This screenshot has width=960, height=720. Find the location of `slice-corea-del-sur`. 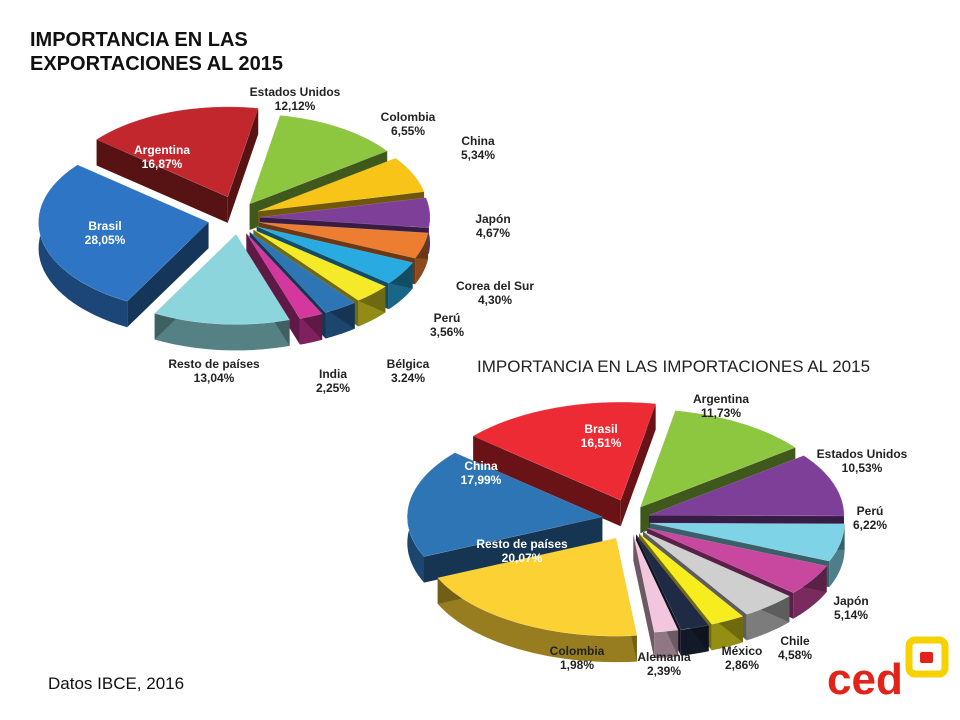

slice-corea-del-sur is located at coordinates (335, 255).